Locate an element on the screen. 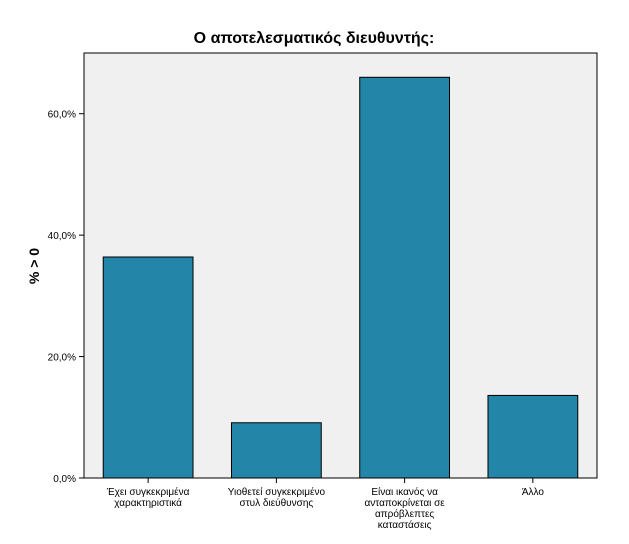 This screenshot has width=629, height=544. category-label-line: χαρακτηριστικά is located at coordinates (148, 503).